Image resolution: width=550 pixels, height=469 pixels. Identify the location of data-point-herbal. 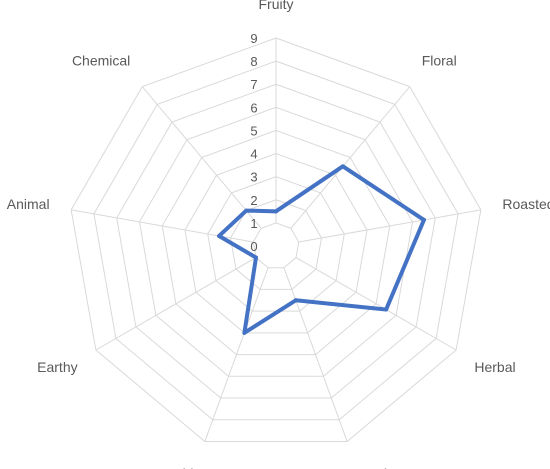
(386, 309).